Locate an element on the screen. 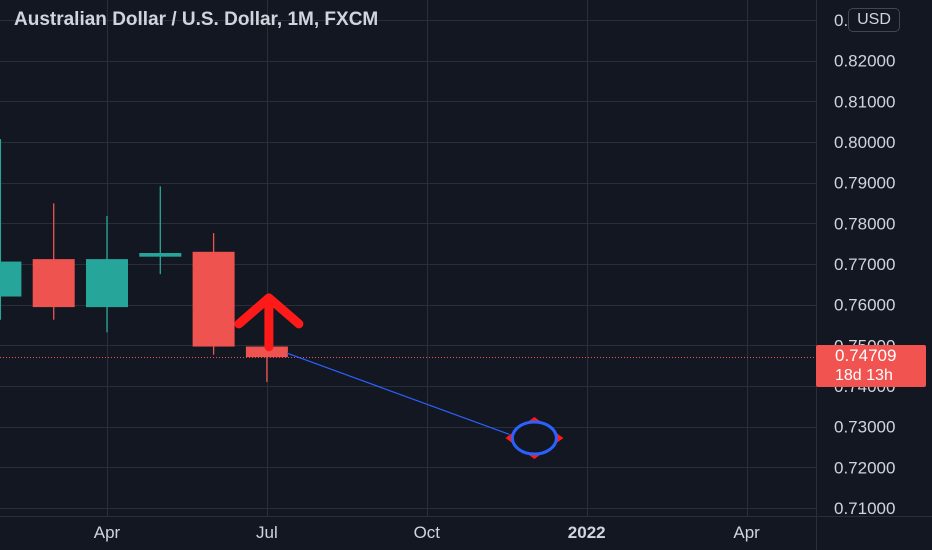 The image size is (932, 550). y-tick-label: 0.80000 is located at coordinates (864, 142).